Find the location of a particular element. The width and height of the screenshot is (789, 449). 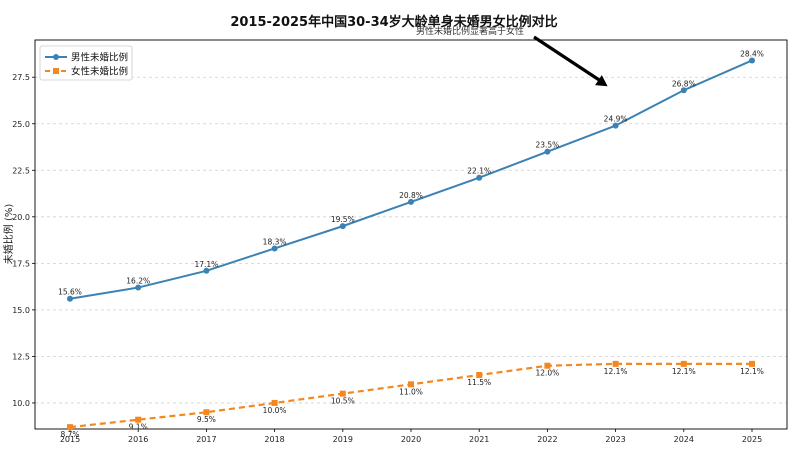

x-tick-label: 2023 is located at coordinates (615, 439).